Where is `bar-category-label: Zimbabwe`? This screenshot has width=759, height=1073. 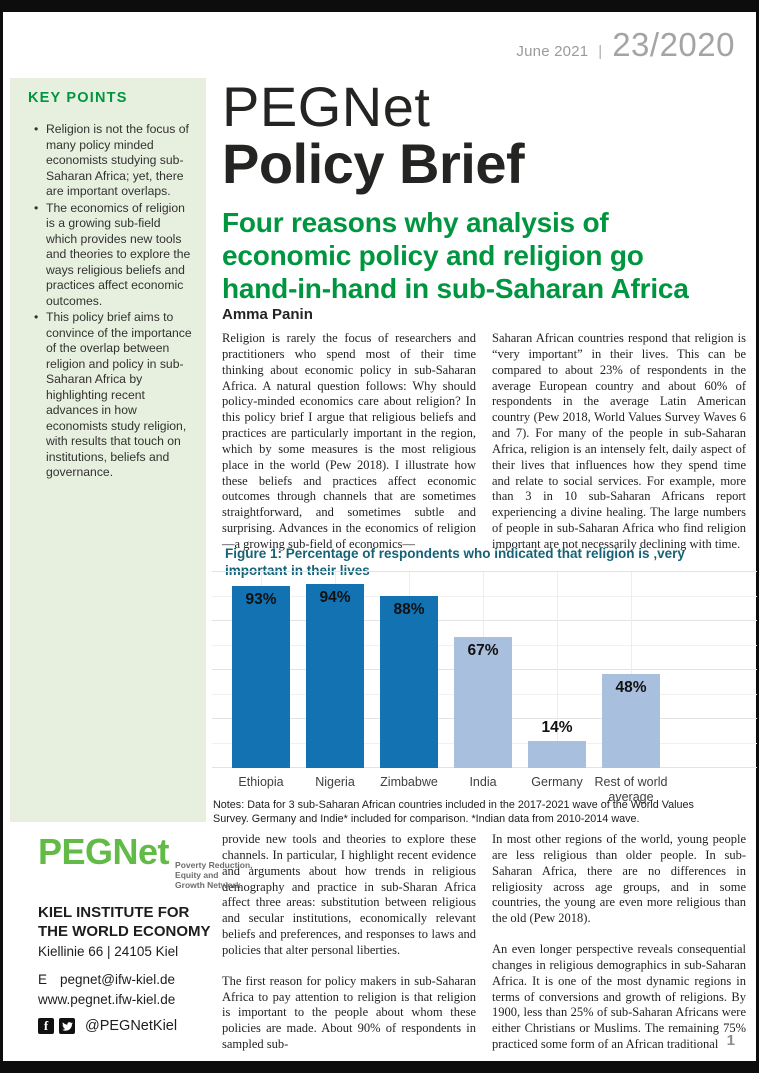 bar-category-label: Zimbabwe is located at coordinates (409, 782).